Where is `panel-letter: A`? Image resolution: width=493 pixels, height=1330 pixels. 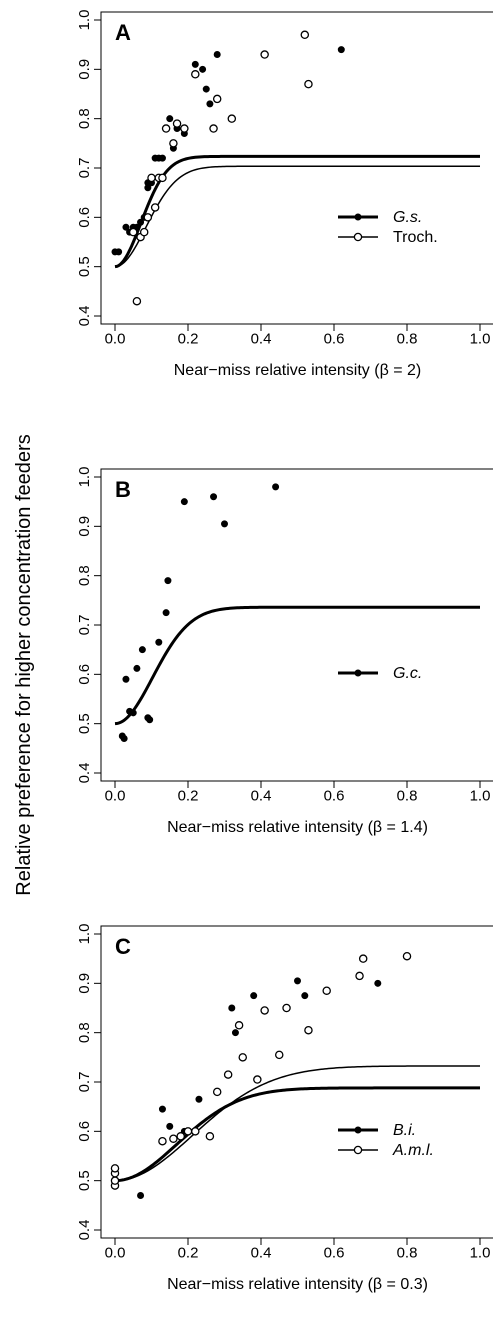
panel-letter: A is located at coordinates (123, 32).